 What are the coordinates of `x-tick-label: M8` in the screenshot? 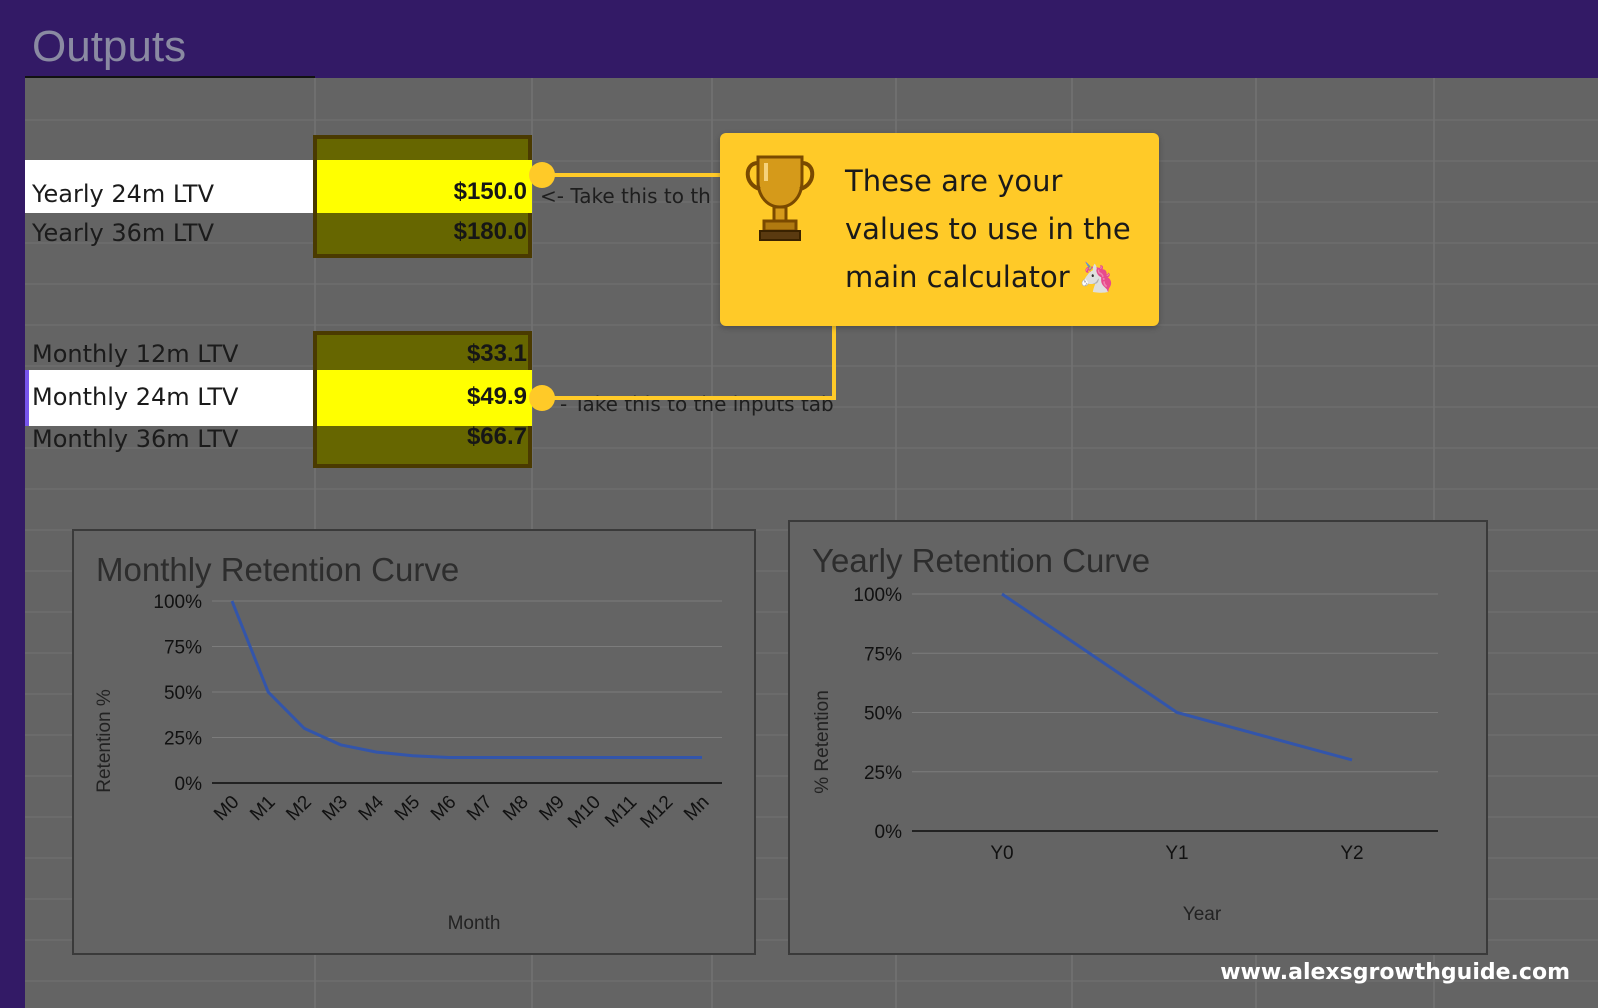 It's located at (516, 809).